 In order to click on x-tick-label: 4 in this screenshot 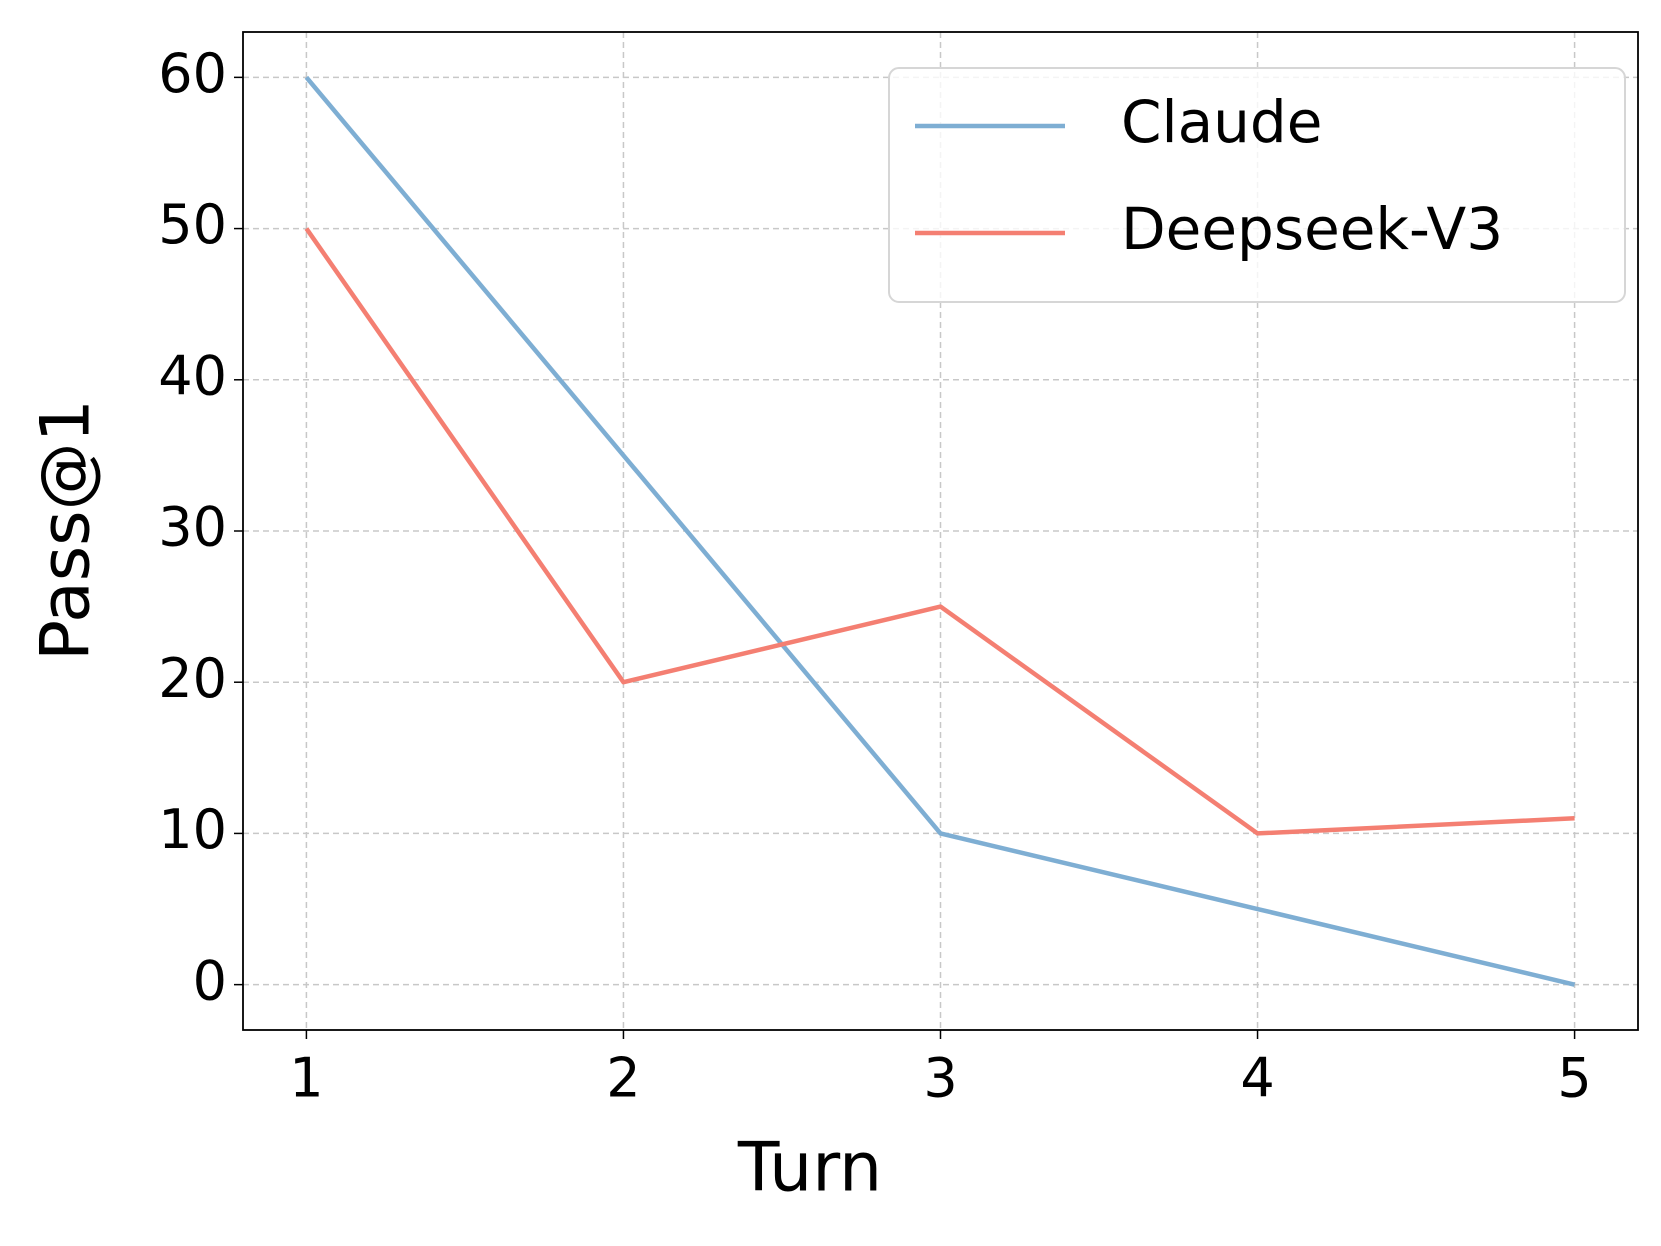, I will do `click(1257, 1078)`.